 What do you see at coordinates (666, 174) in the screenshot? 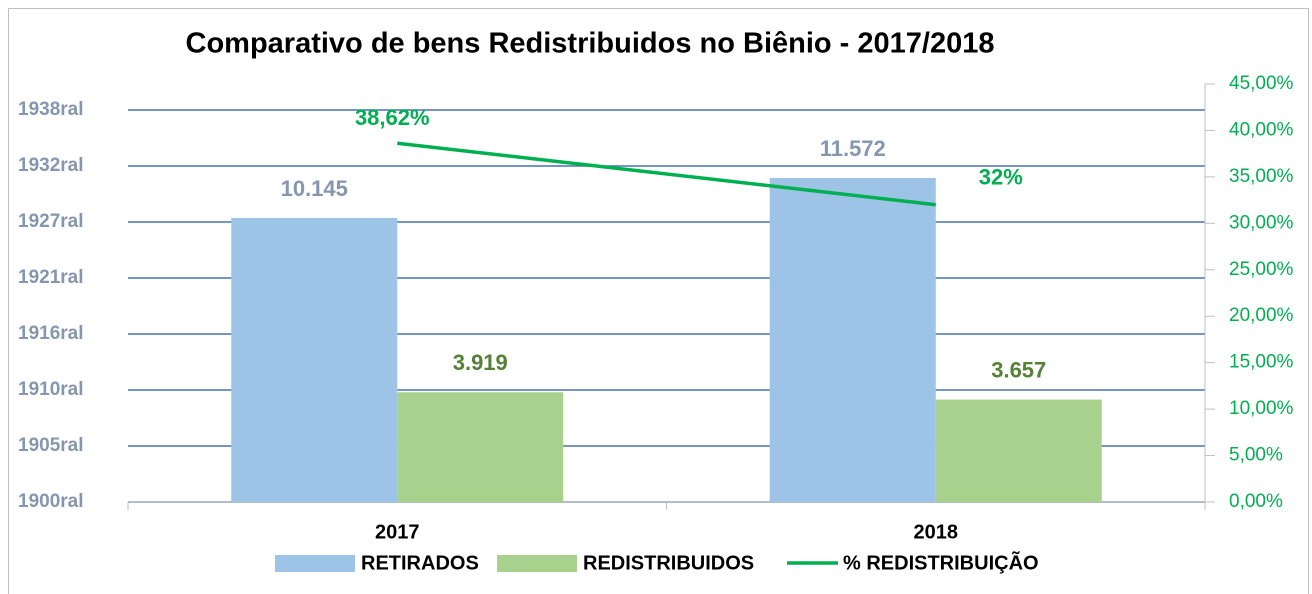
I see `line` at bounding box center [666, 174].